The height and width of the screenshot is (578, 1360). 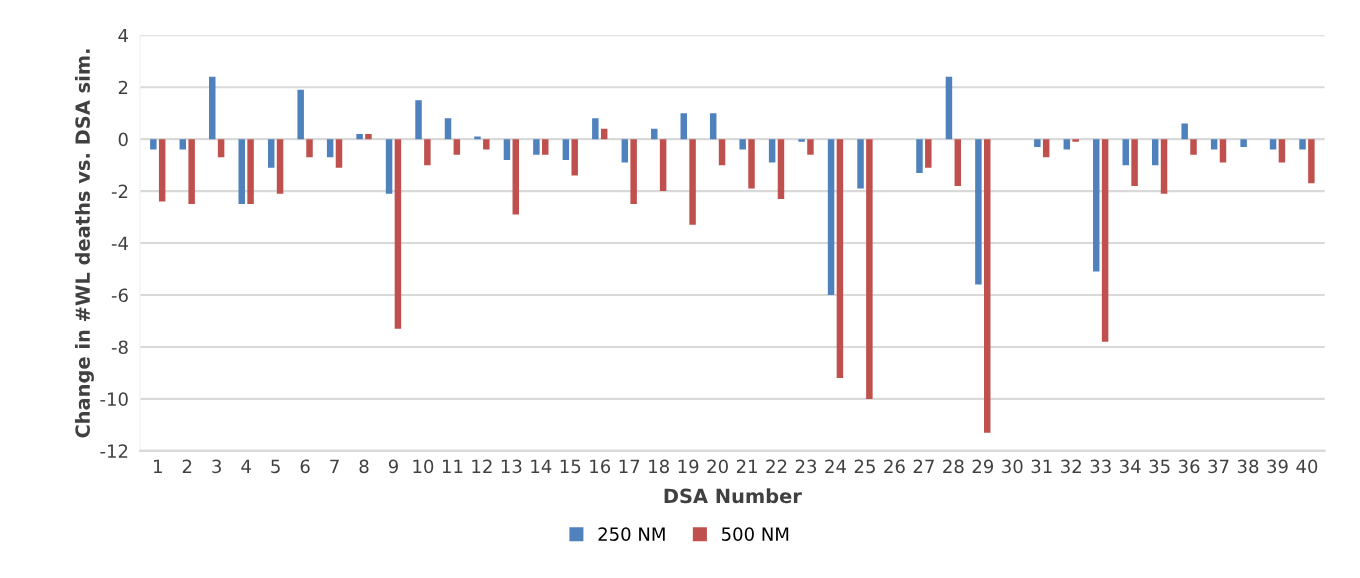 I want to click on x-tick-label: 29, so click(x=983, y=466).